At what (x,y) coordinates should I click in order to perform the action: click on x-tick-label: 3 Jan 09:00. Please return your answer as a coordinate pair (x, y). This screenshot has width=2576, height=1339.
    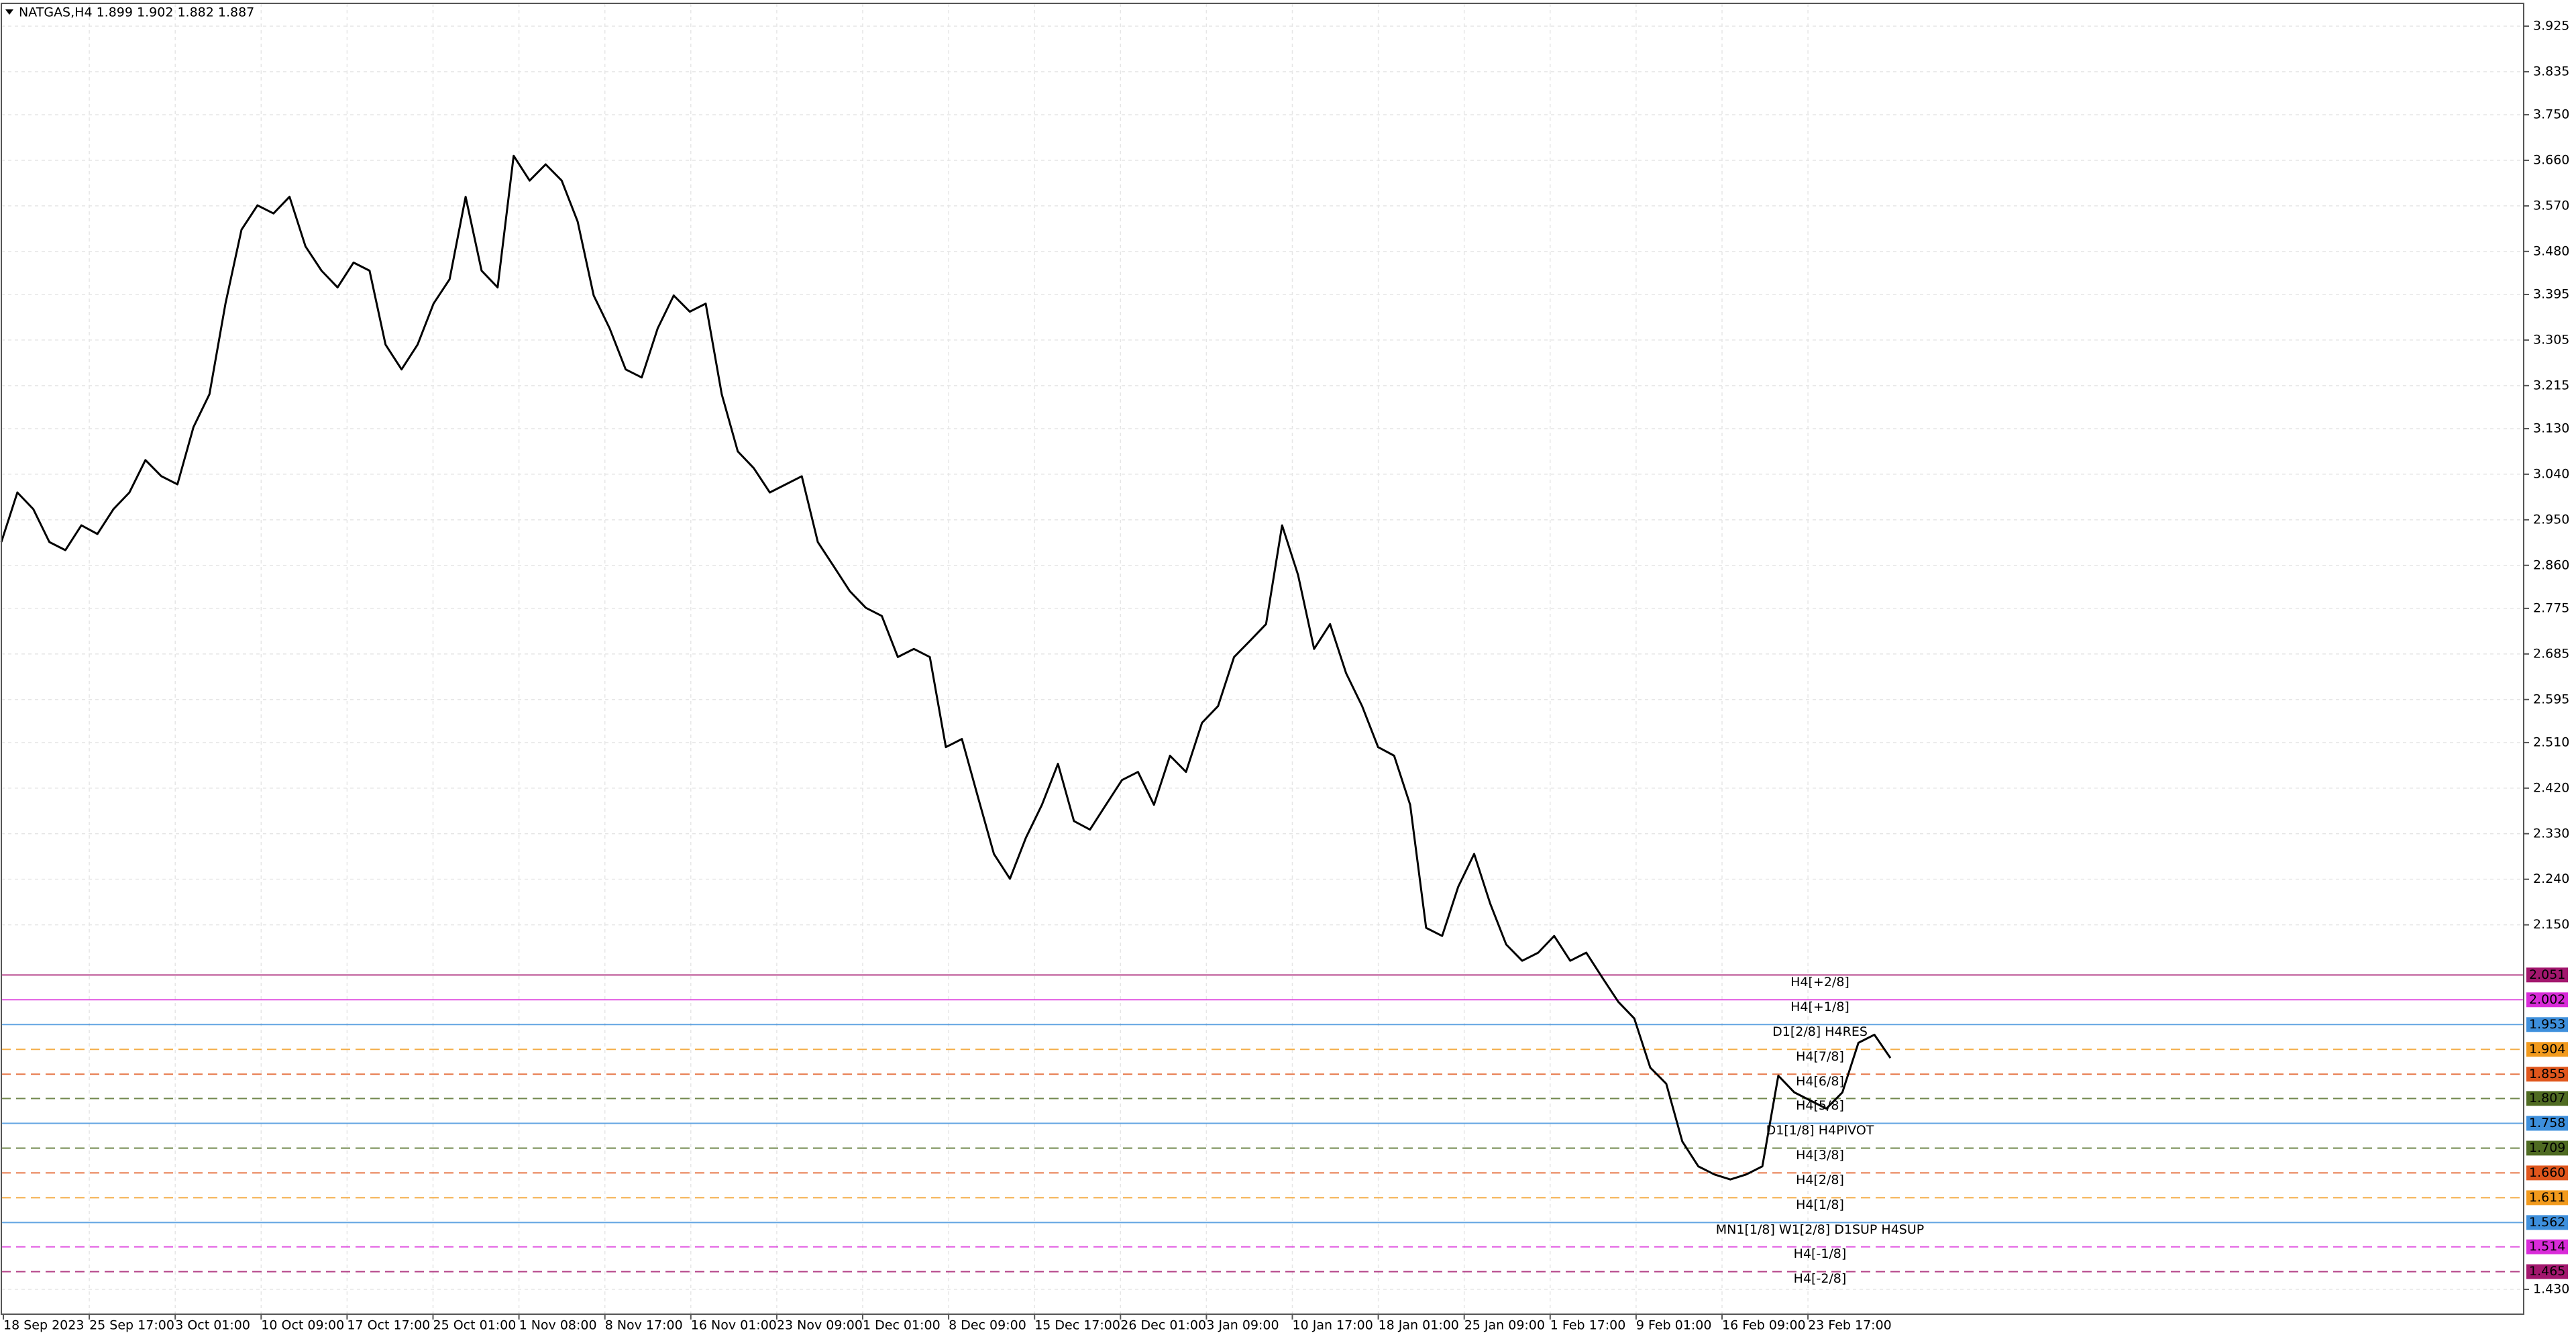
    Looking at the image, I should click on (1242, 1325).